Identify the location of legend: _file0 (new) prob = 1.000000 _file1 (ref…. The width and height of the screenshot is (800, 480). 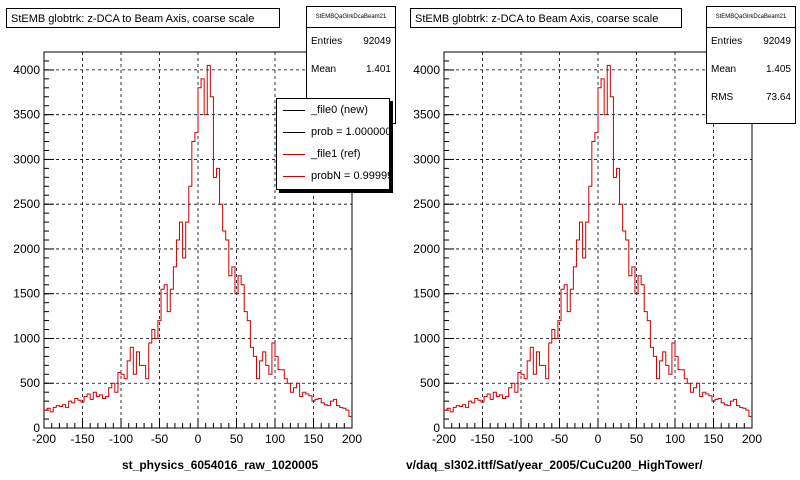
(333, 144).